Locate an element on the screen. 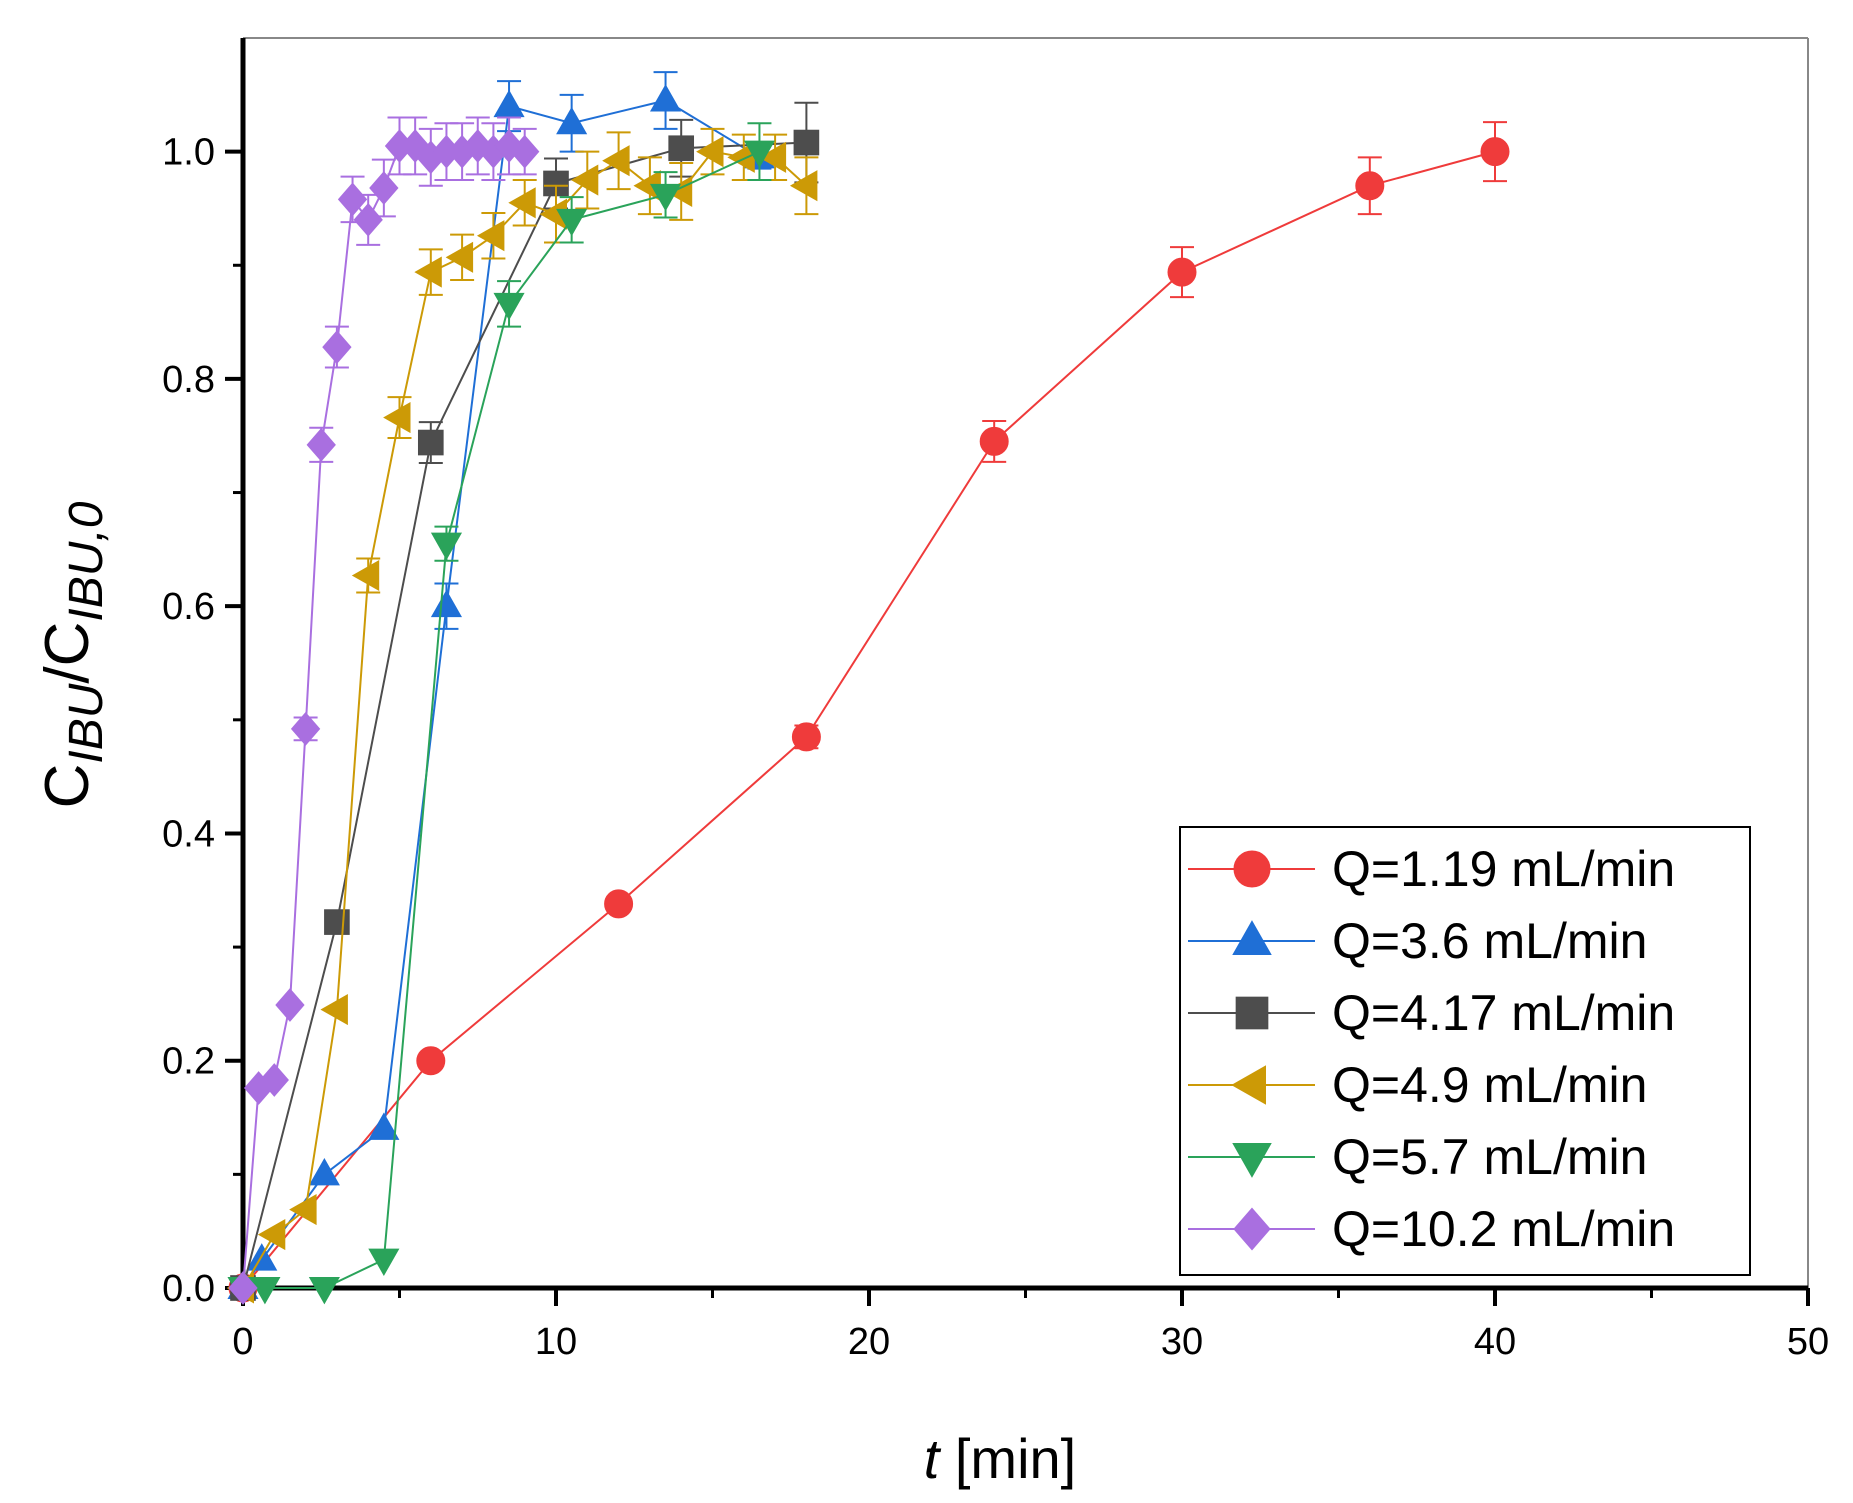 The image size is (1853, 1503). y-axis-title-sub1: IBU is located at coordinates (86, 723).